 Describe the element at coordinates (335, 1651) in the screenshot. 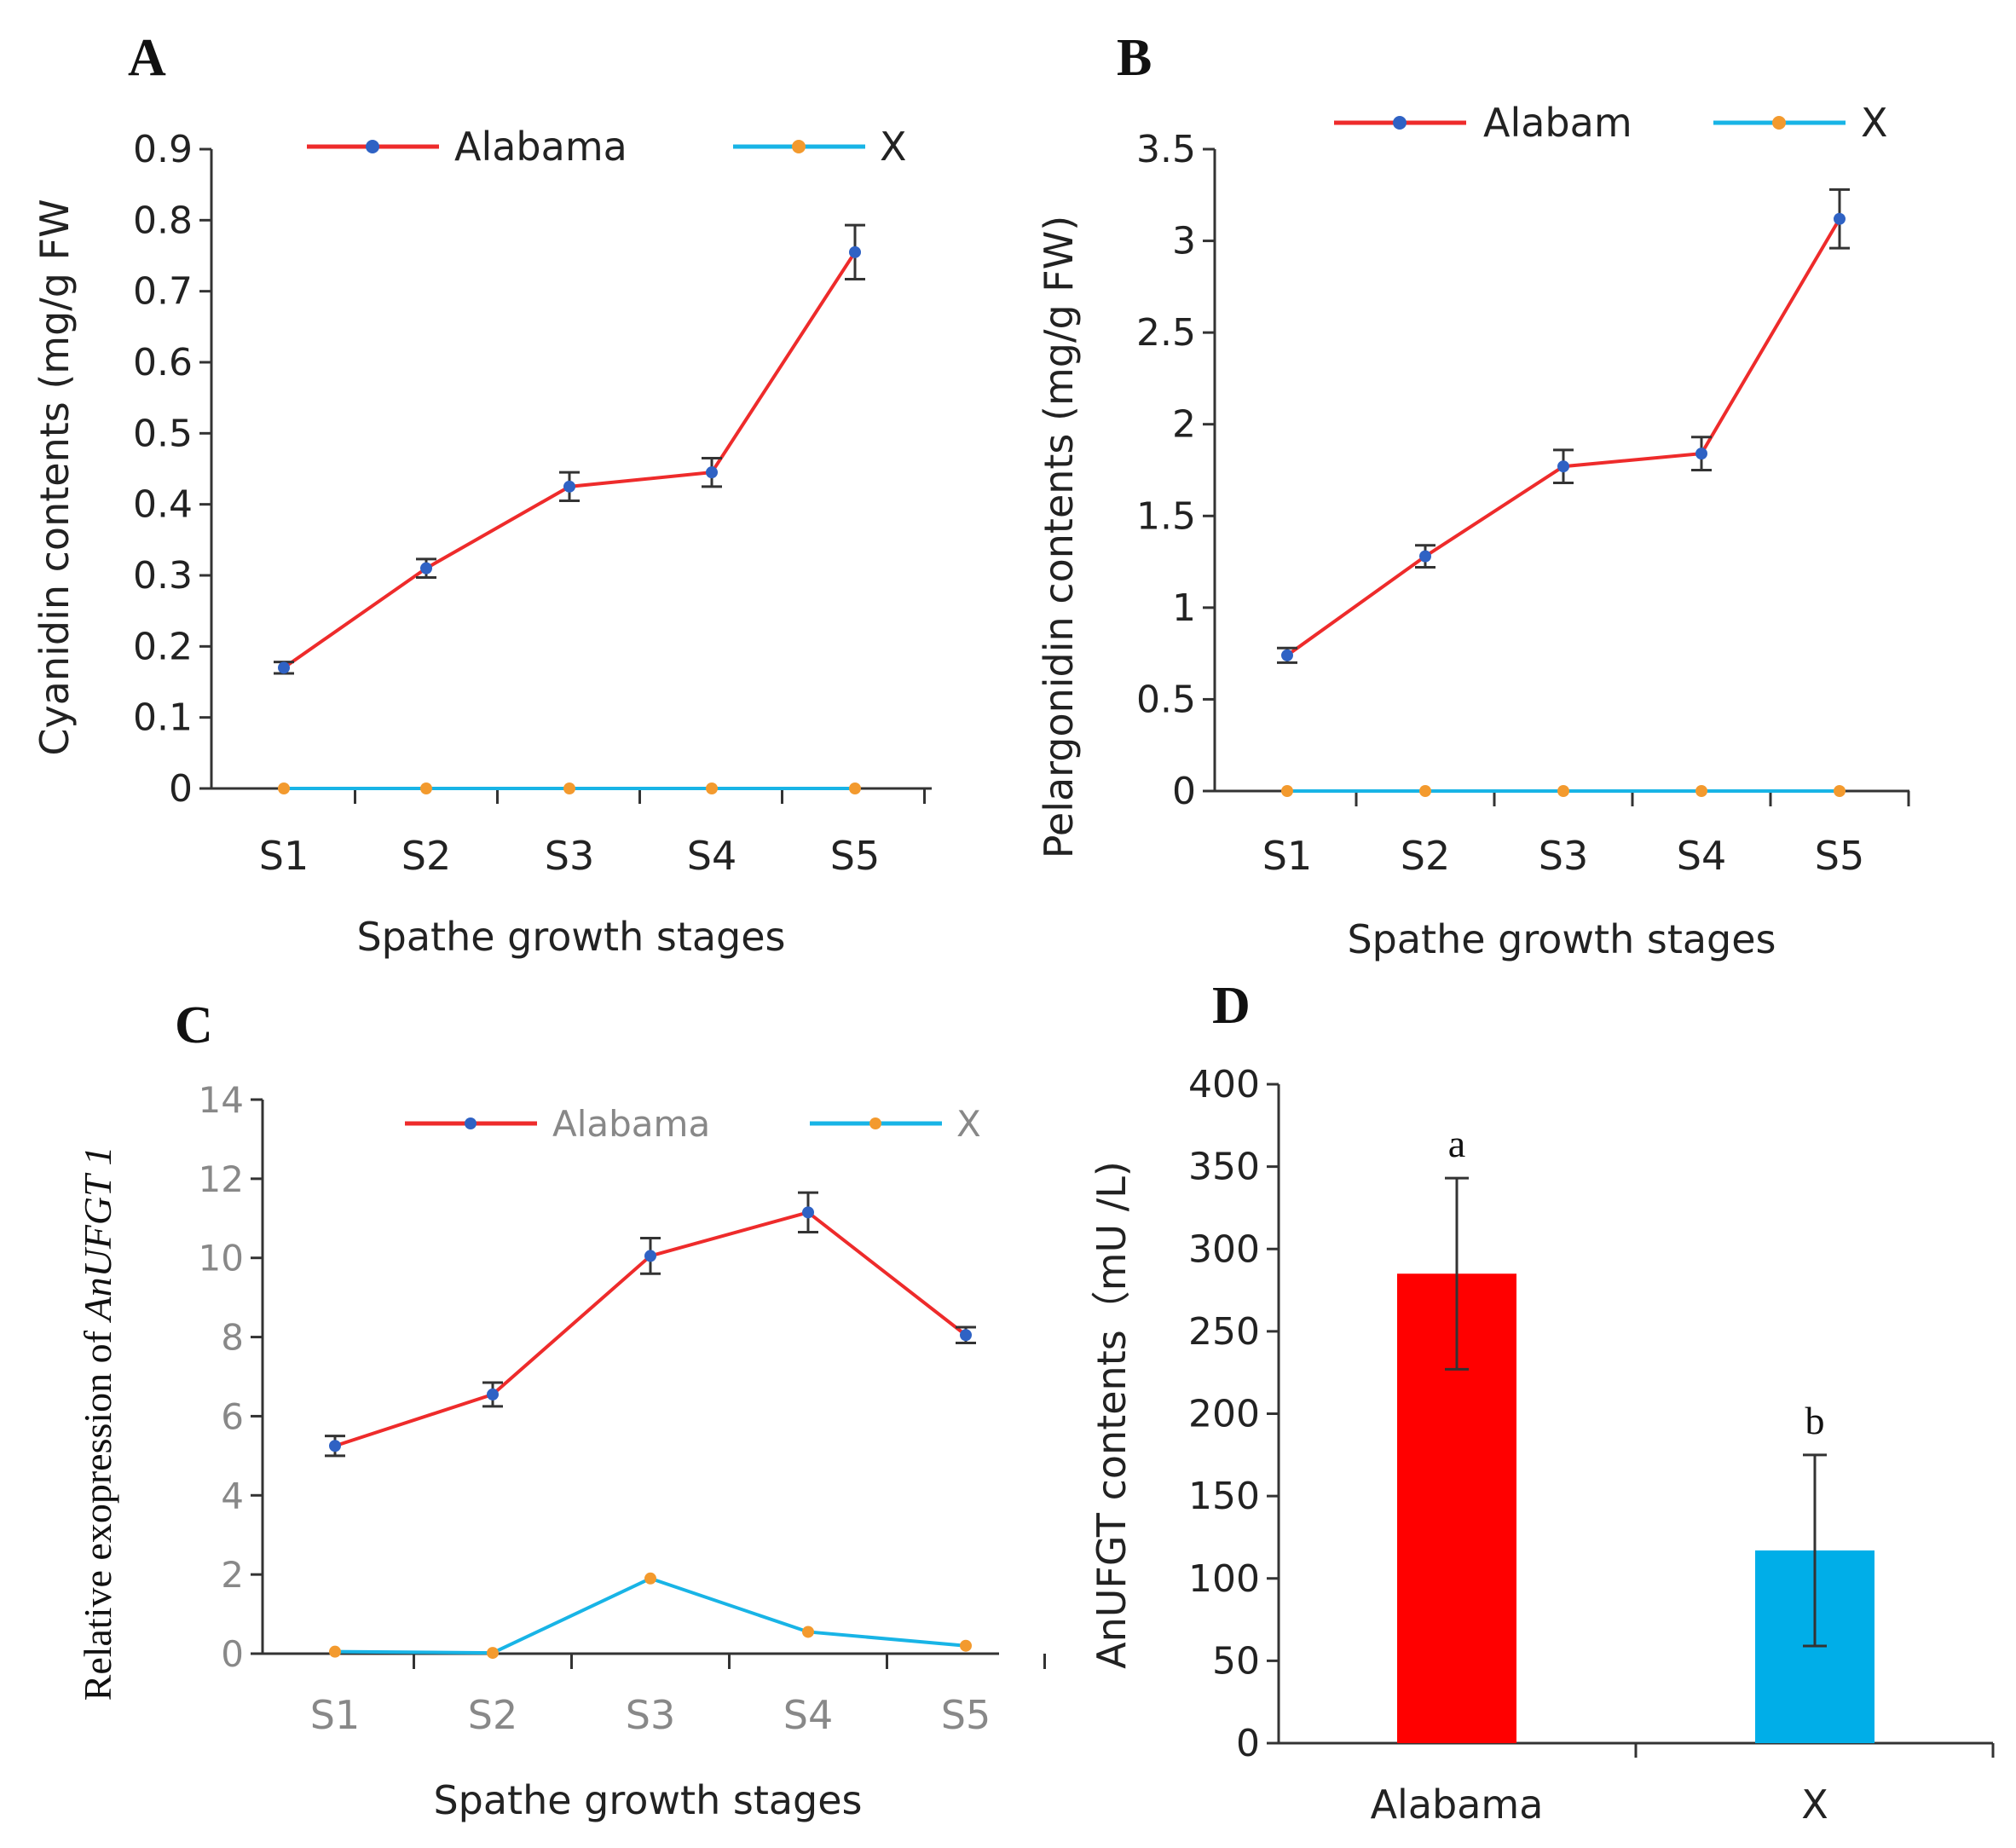

I see `panel-c-point-x-s1` at that location.